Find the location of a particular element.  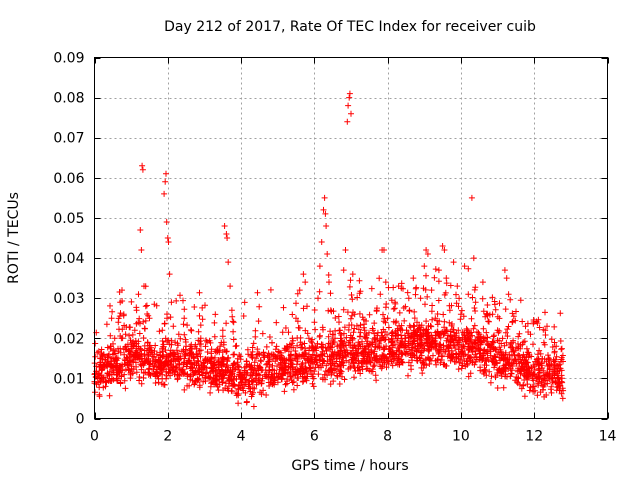

x-tick-label: 14 is located at coordinates (608, 437).